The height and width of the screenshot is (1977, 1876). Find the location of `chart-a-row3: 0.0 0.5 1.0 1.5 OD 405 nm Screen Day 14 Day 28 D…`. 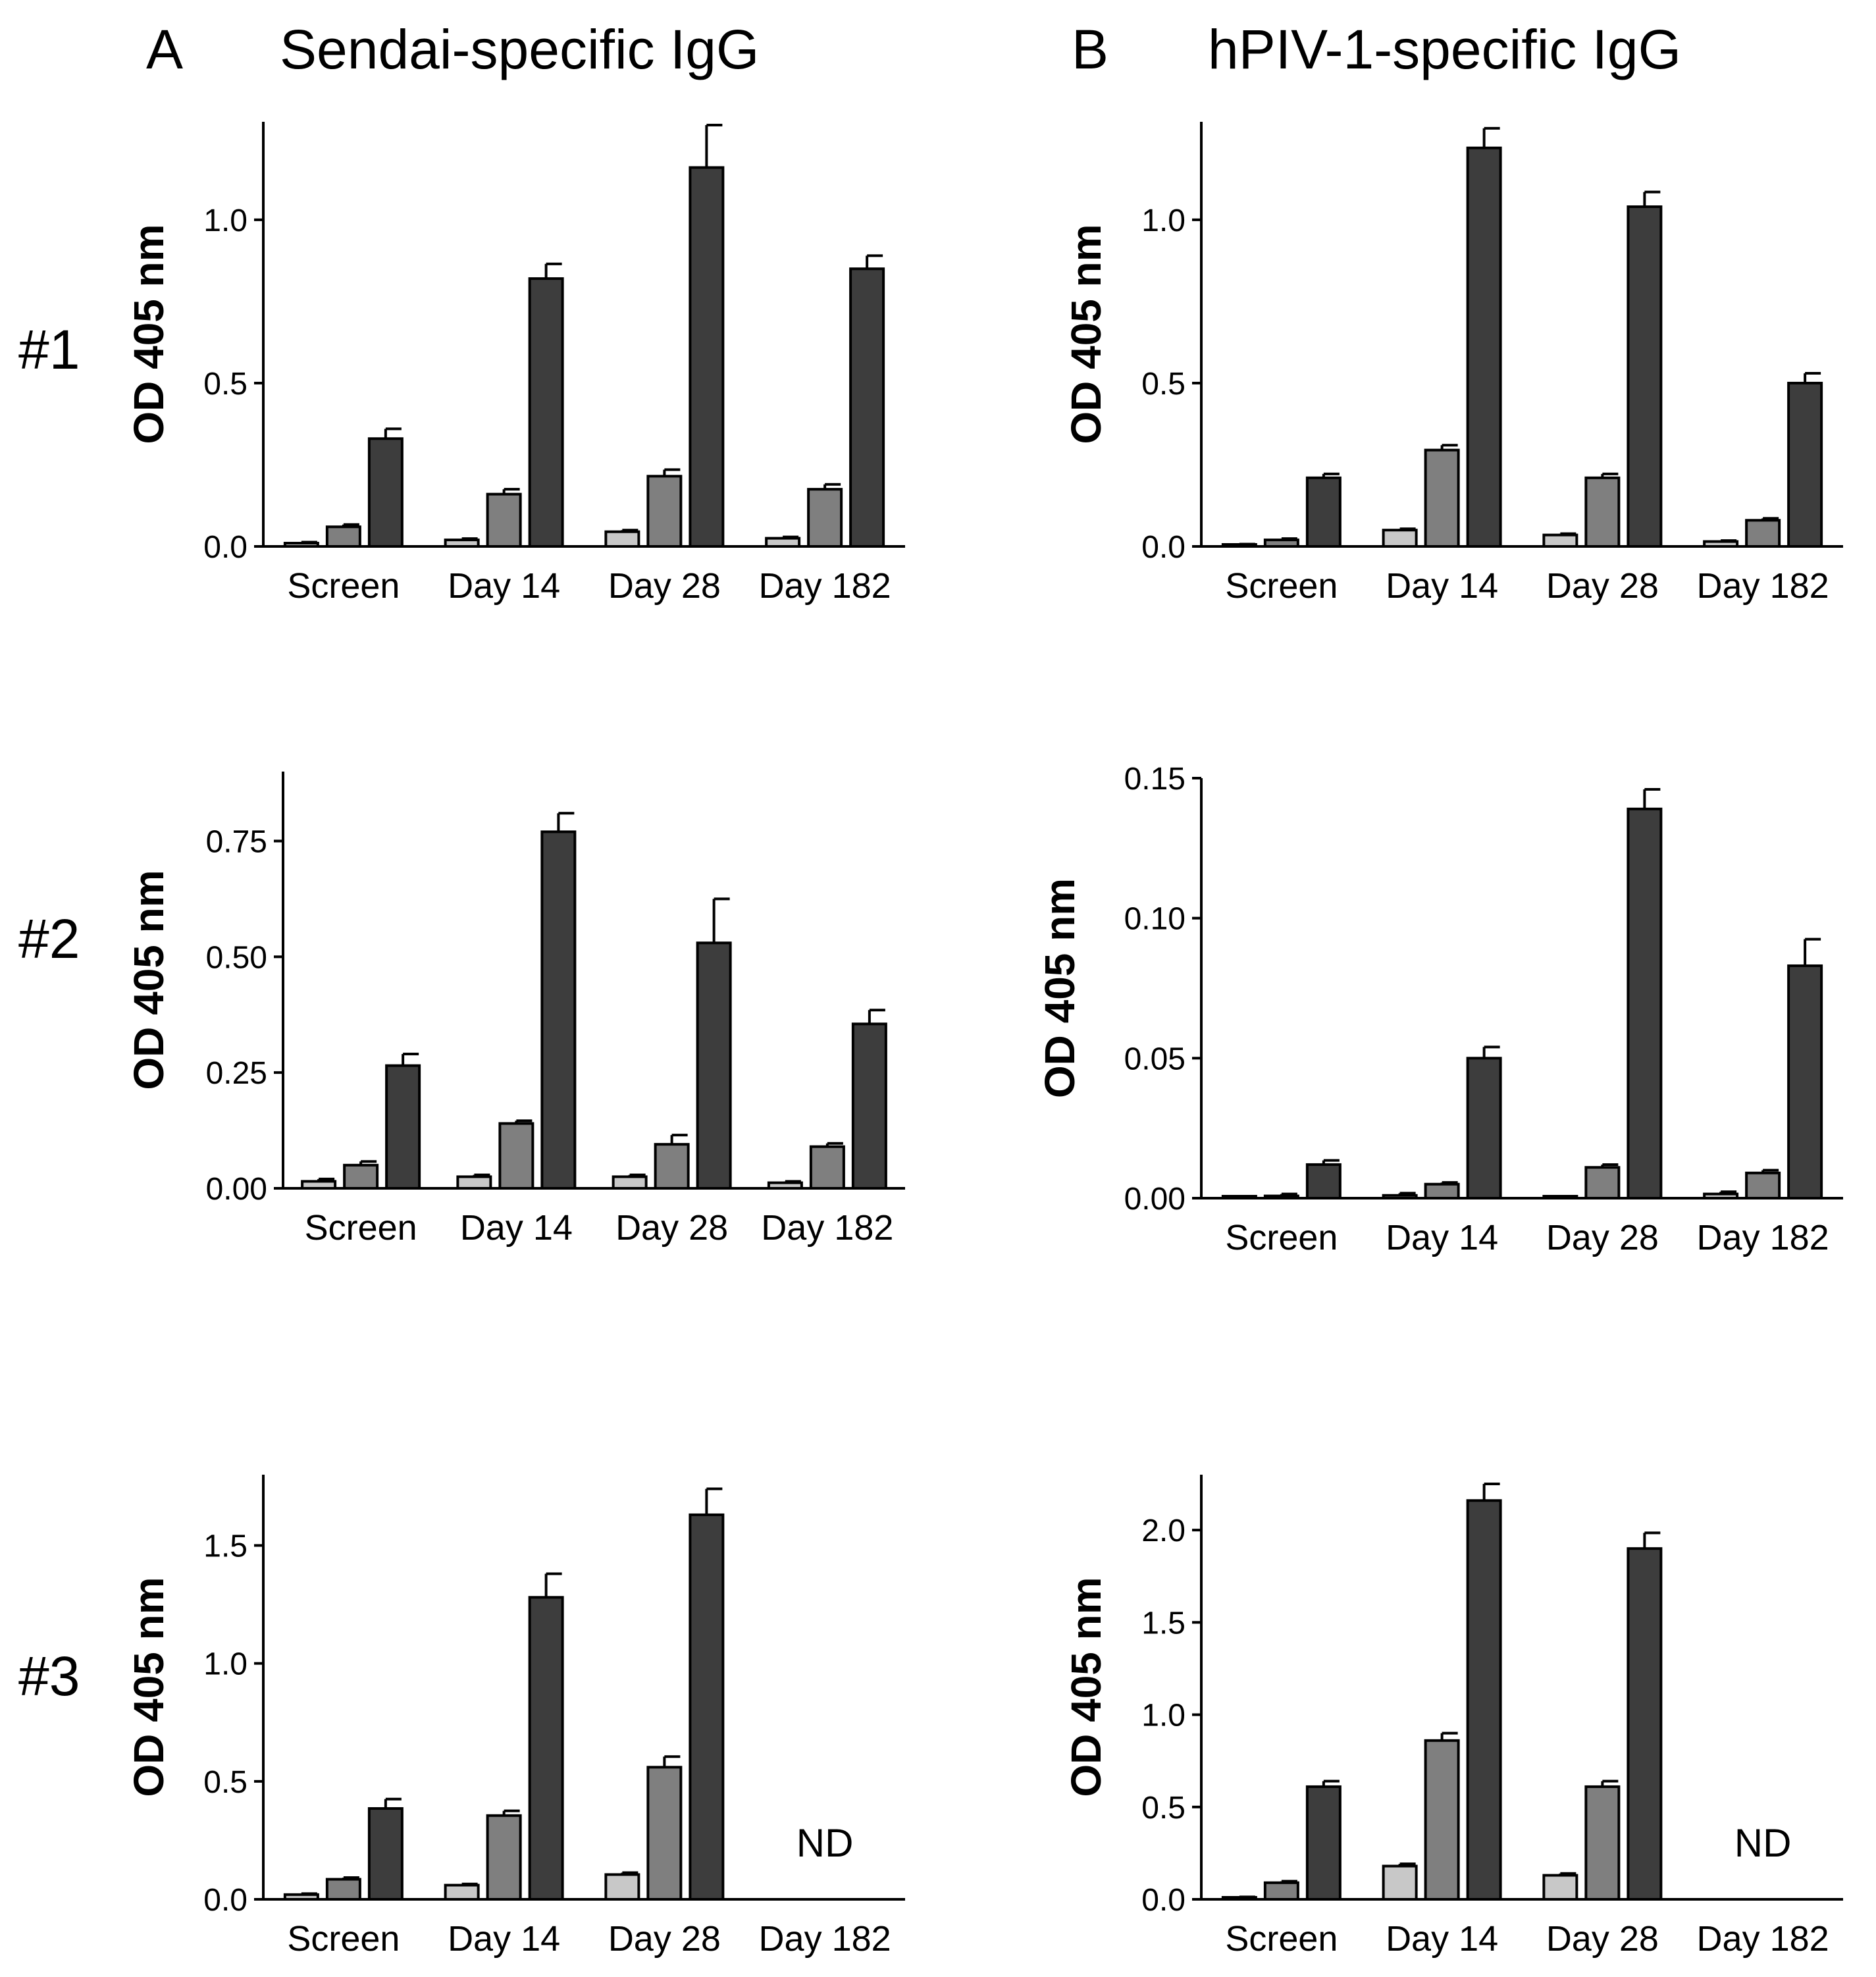

chart-a-row3: 0.0 0.5 1.0 1.5 OD 405 nm Screen Day 14 Day 28 D… is located at coordinates (515, 1717).